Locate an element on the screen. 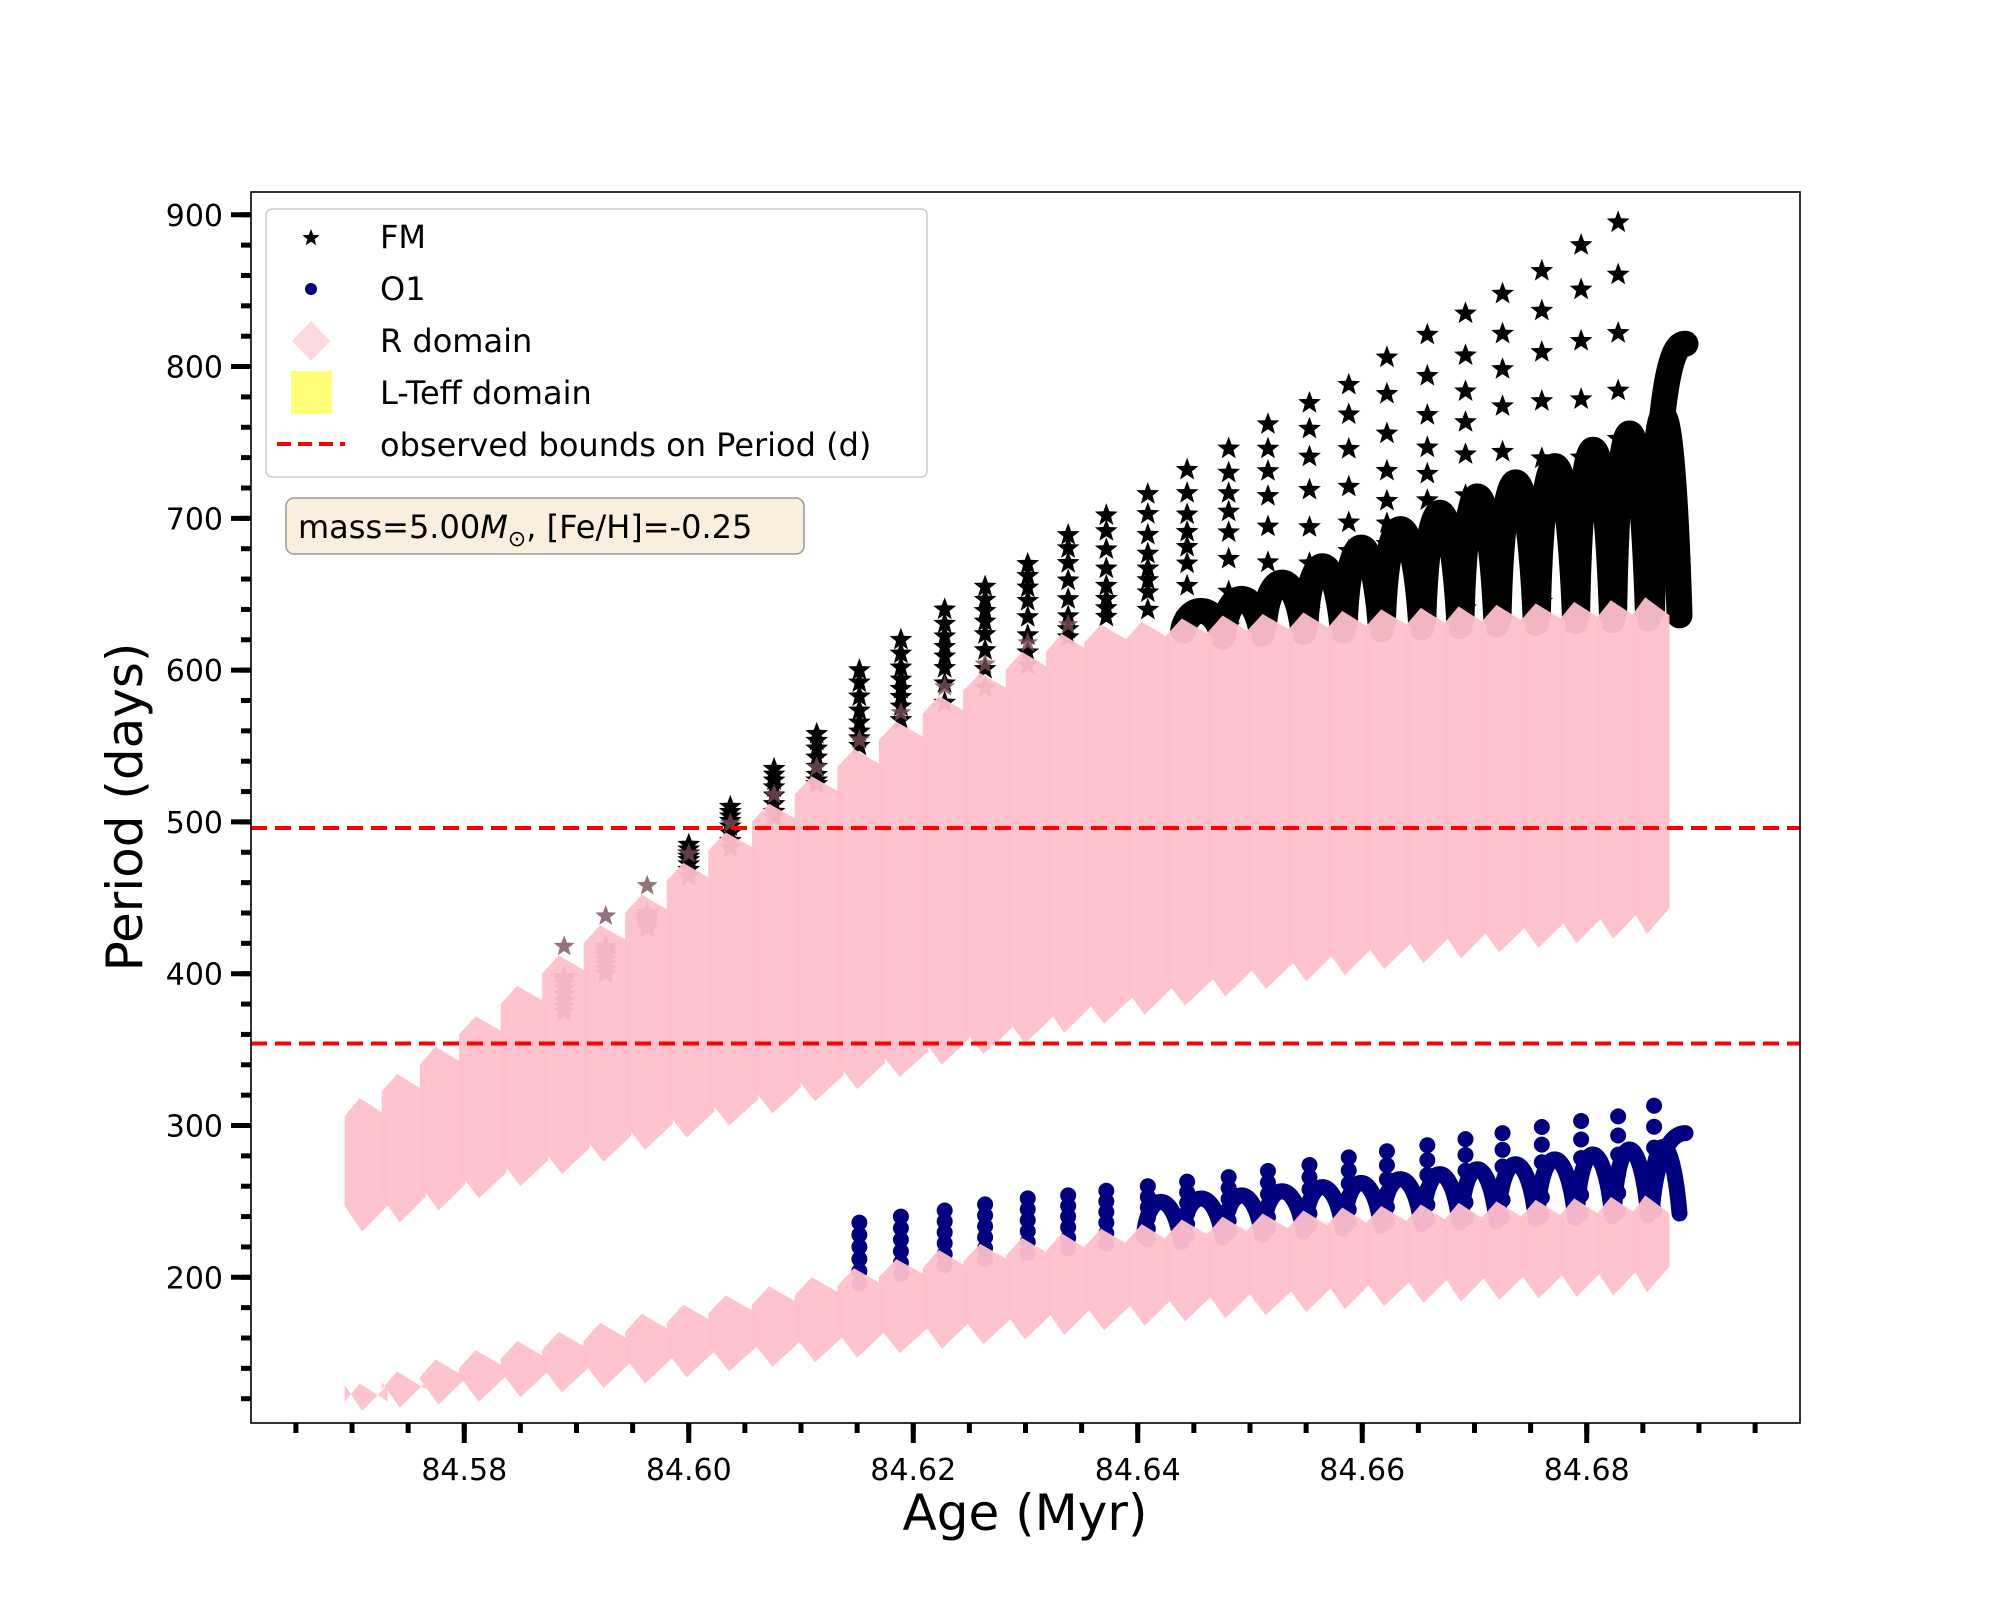  x-tick-label: 84.58 is located at coordinates (464, 1470).